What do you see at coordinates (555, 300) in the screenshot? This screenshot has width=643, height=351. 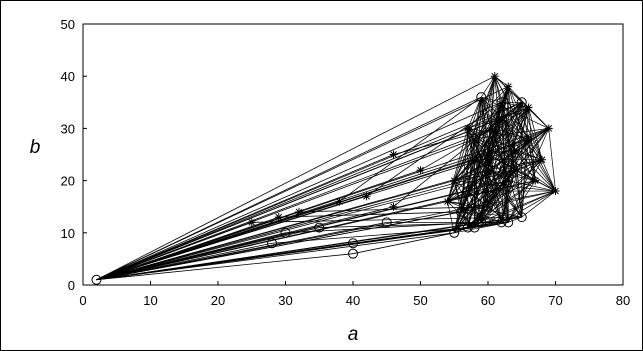 I see `x-tick-label: 70` at bounding box center [555, 300].